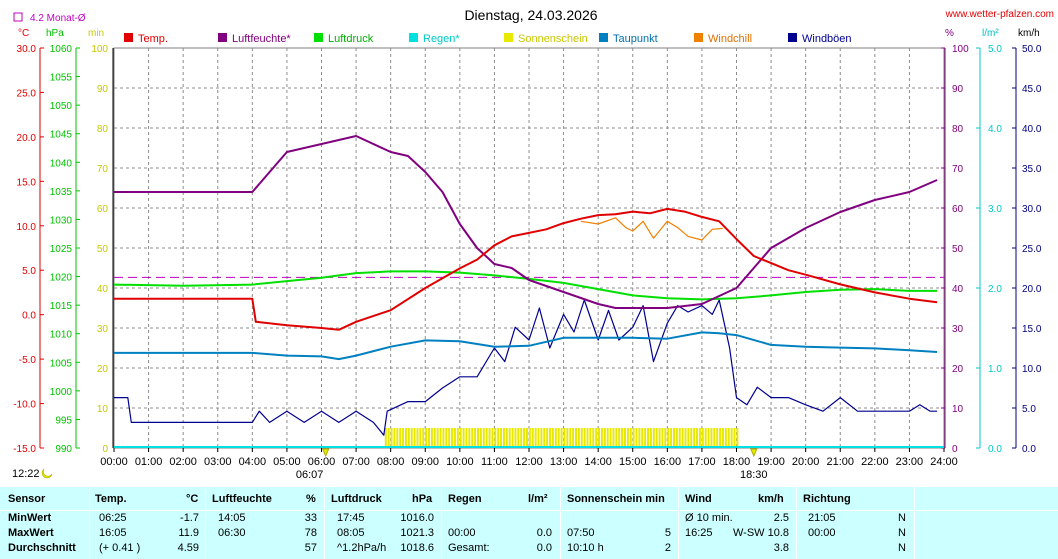  What do you see at coordinates (27, 138) in the screenshot?
I see `y-tick-label: 20.0` at bounding box center [27, 138].